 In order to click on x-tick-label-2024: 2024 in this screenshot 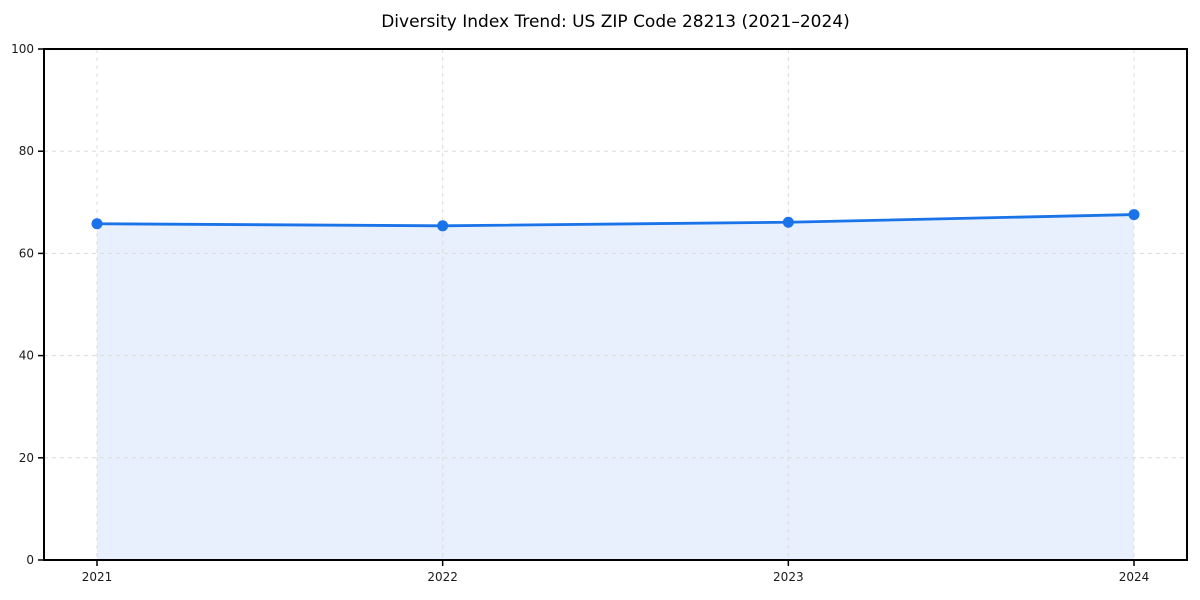, I will do `click(1134, 577)`.